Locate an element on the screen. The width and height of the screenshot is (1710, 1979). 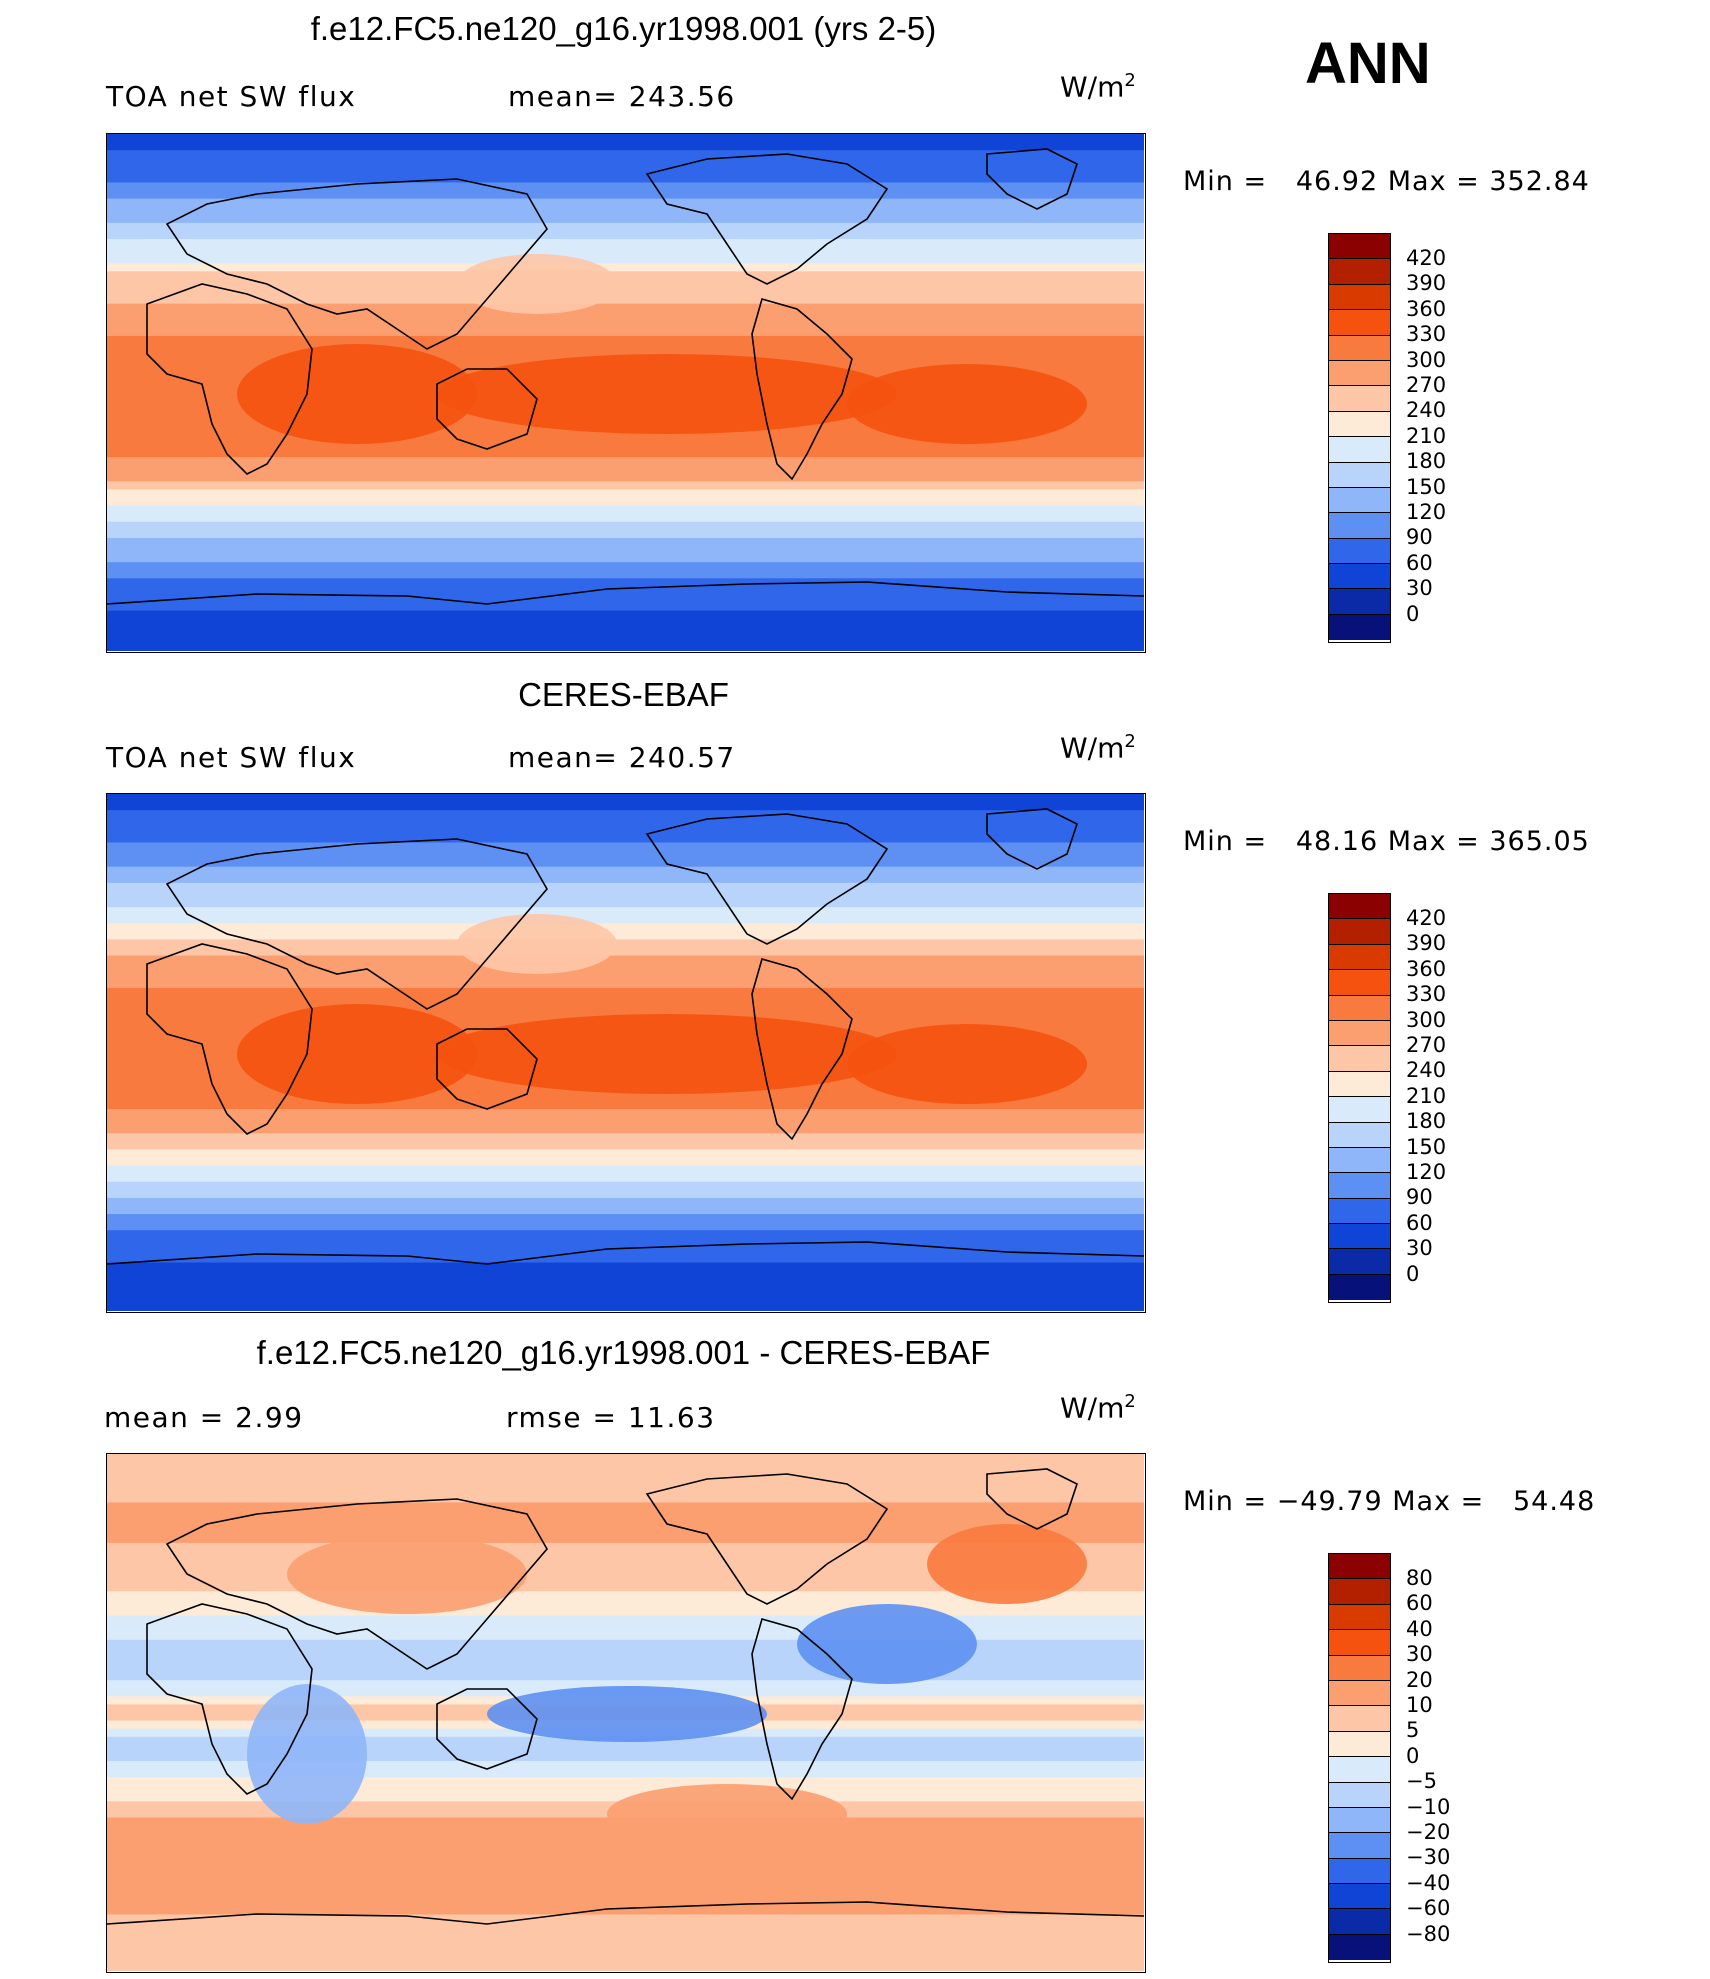
panel1-colorbar is located at coordinates (1359, 438).